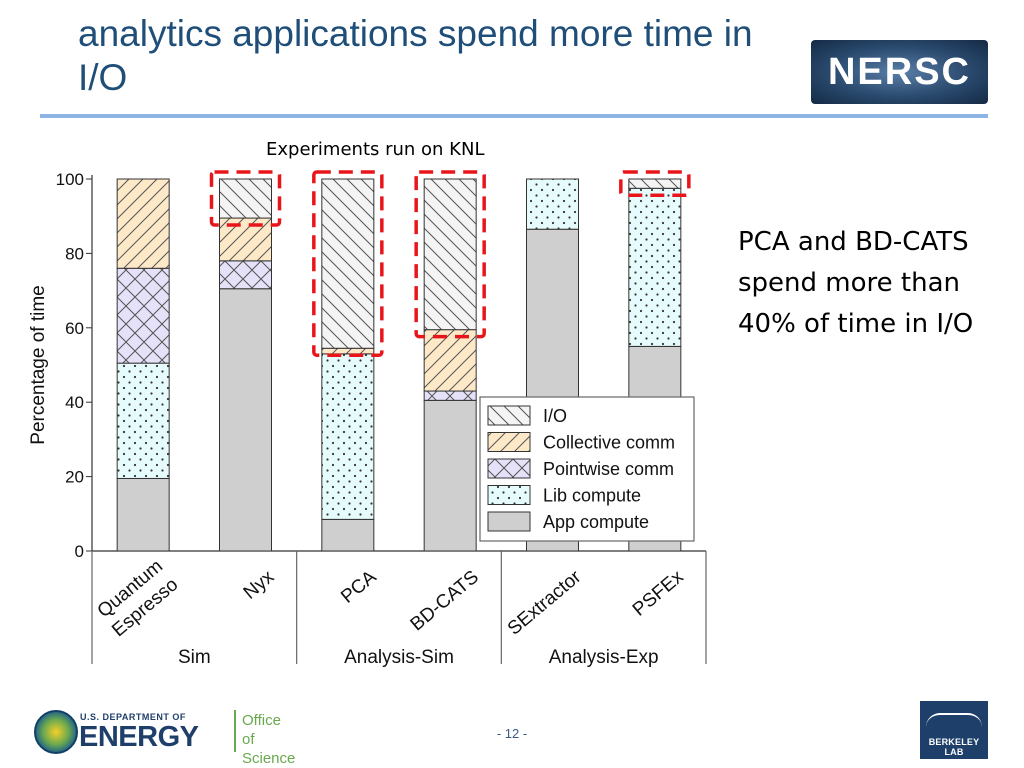 The width and height of the screenshot is (1024, 768). Describe the element at coordinates (79, 551) in the screenshot. I see `y-tick-label: 0` at that location.